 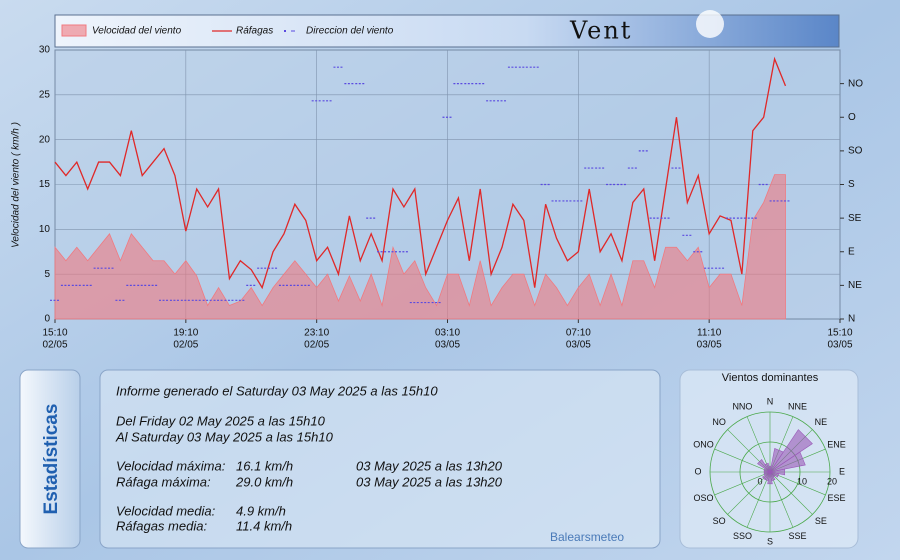 I want to click on rose-title: Vientos dominantes, so click(x=770, y=378).